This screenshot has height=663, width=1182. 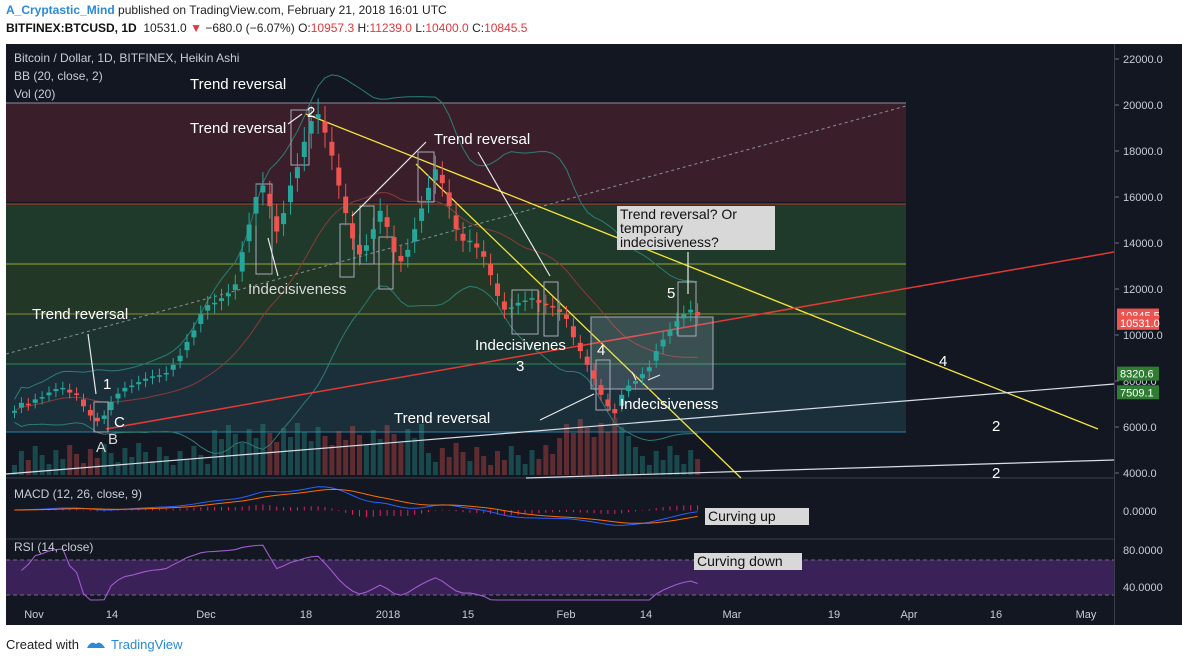 I want to click on time-tick-label: Nov, so click(x=34, y=615).